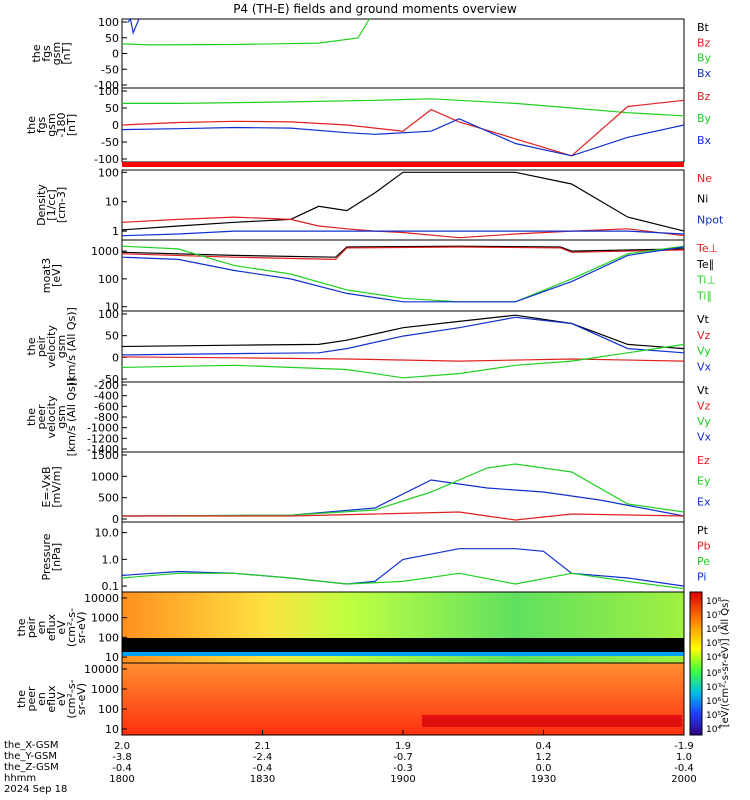  Describe the element at coordinates (703, 390) in the screenshot. I see `legend-entry-vel2: Vt` at that location.